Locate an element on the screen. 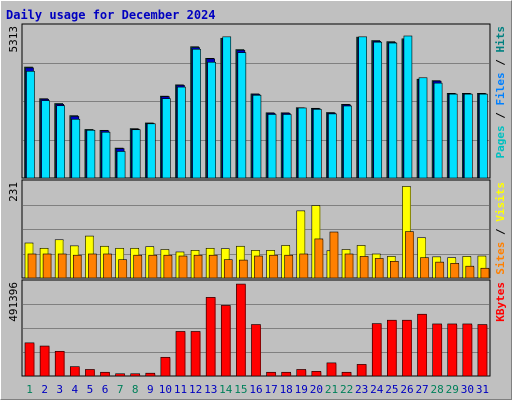 The image size is (512, 400). day-label-30: 30 is located at coordinates (467, 389).